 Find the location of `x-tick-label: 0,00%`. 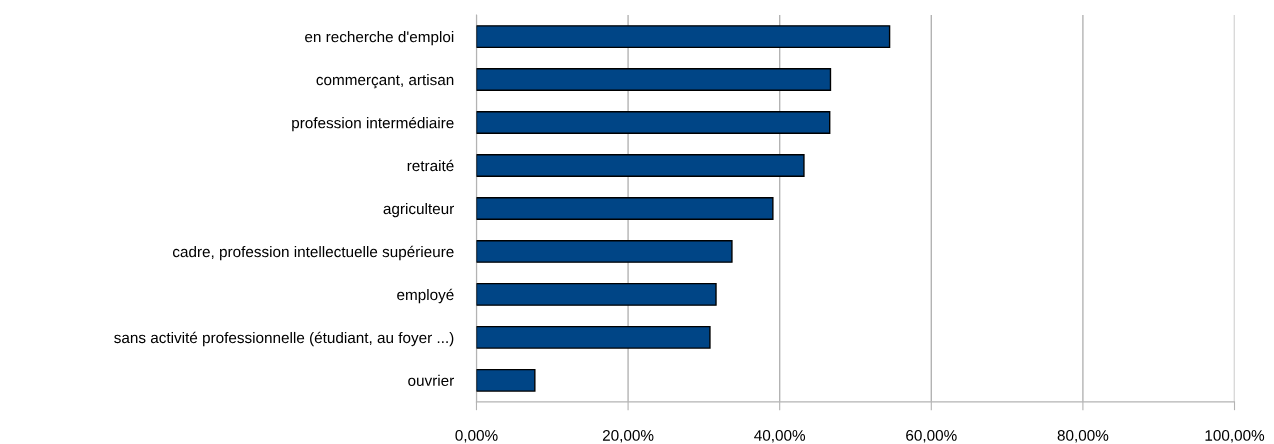

x-tick-label: 0,00% is located at coordinates (476, 436).